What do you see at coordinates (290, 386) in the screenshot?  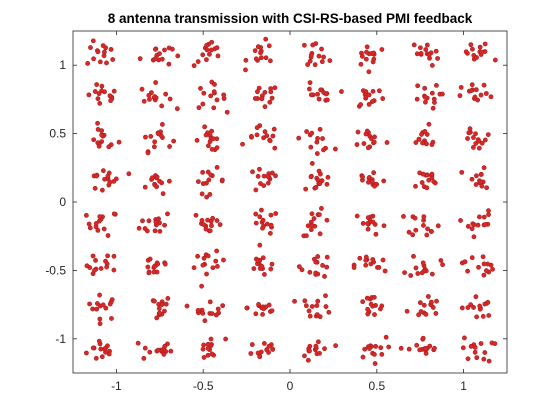 I see `x-tick-label: 0` at bounding box center [290, 386].